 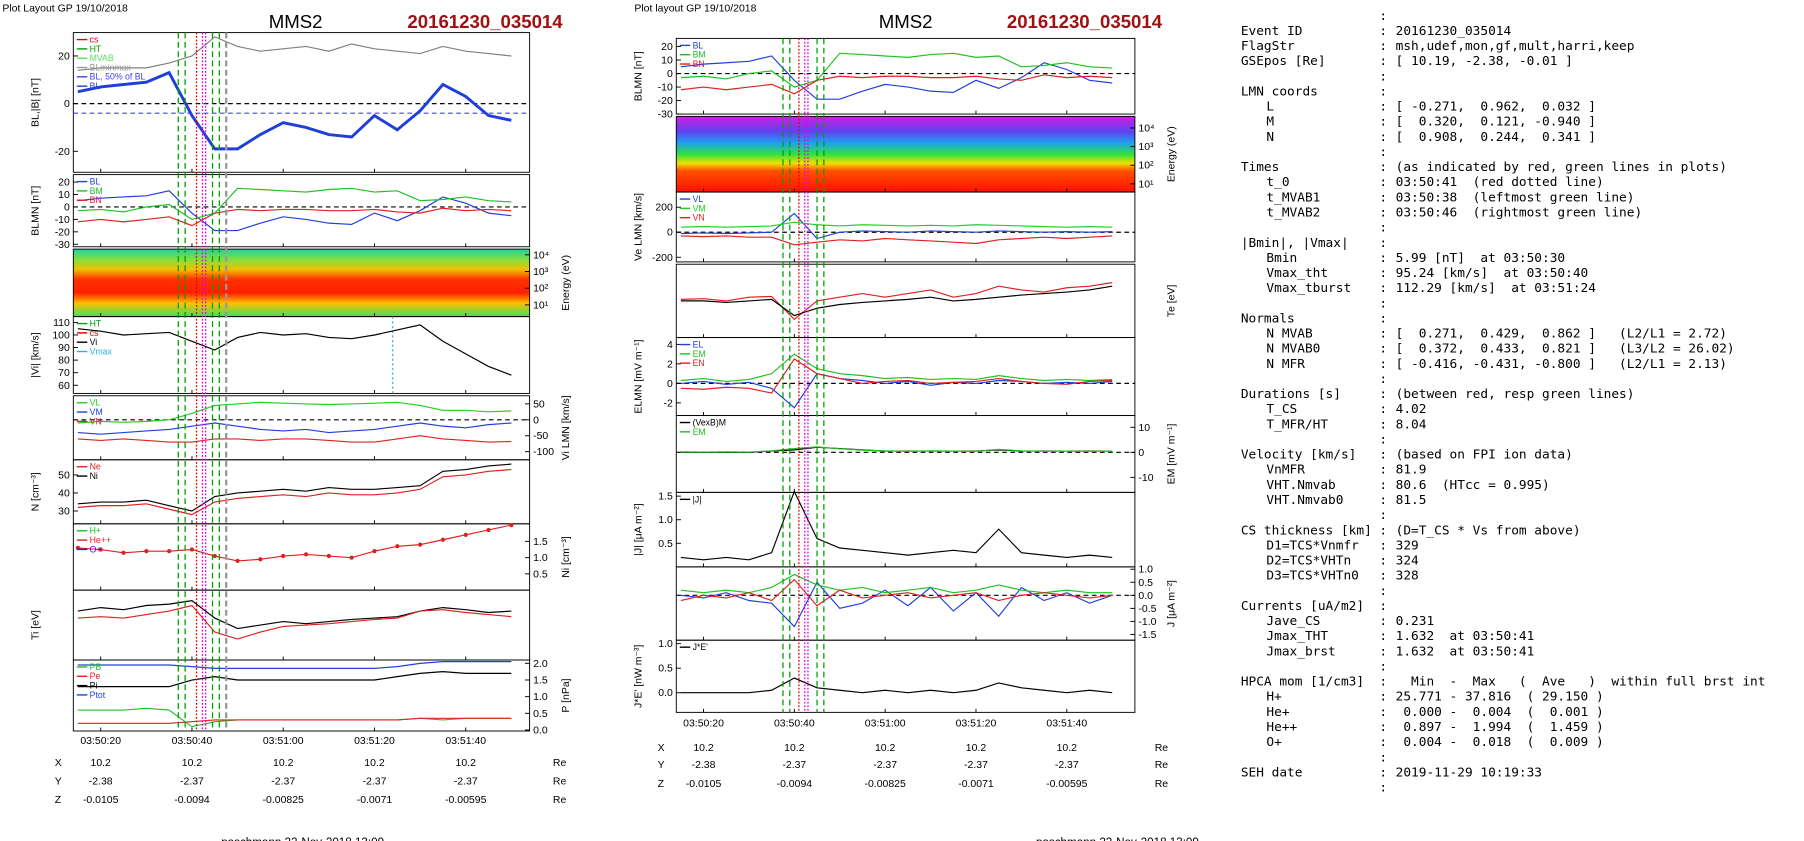 I want to click on summary-key: He+, so click(x=1277, y=712).